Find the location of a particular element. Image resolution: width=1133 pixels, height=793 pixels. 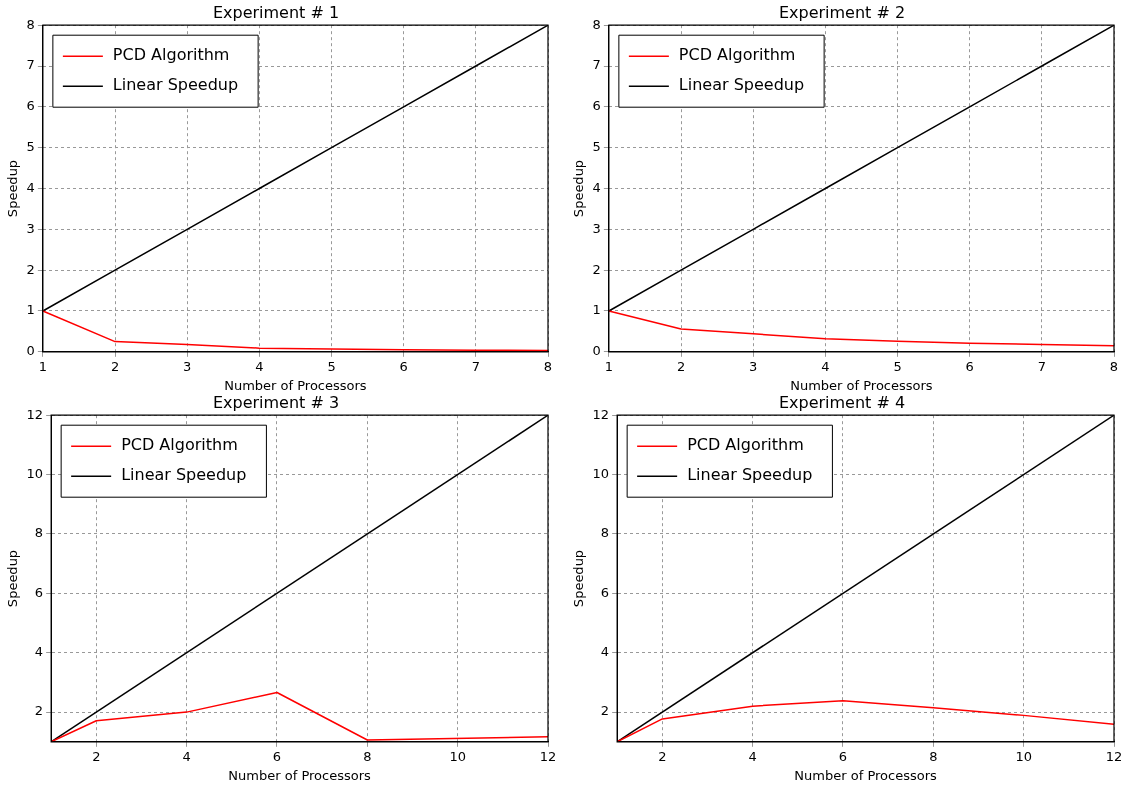

chart-title: Experiment # 4 is located at coordinates (842, 402).